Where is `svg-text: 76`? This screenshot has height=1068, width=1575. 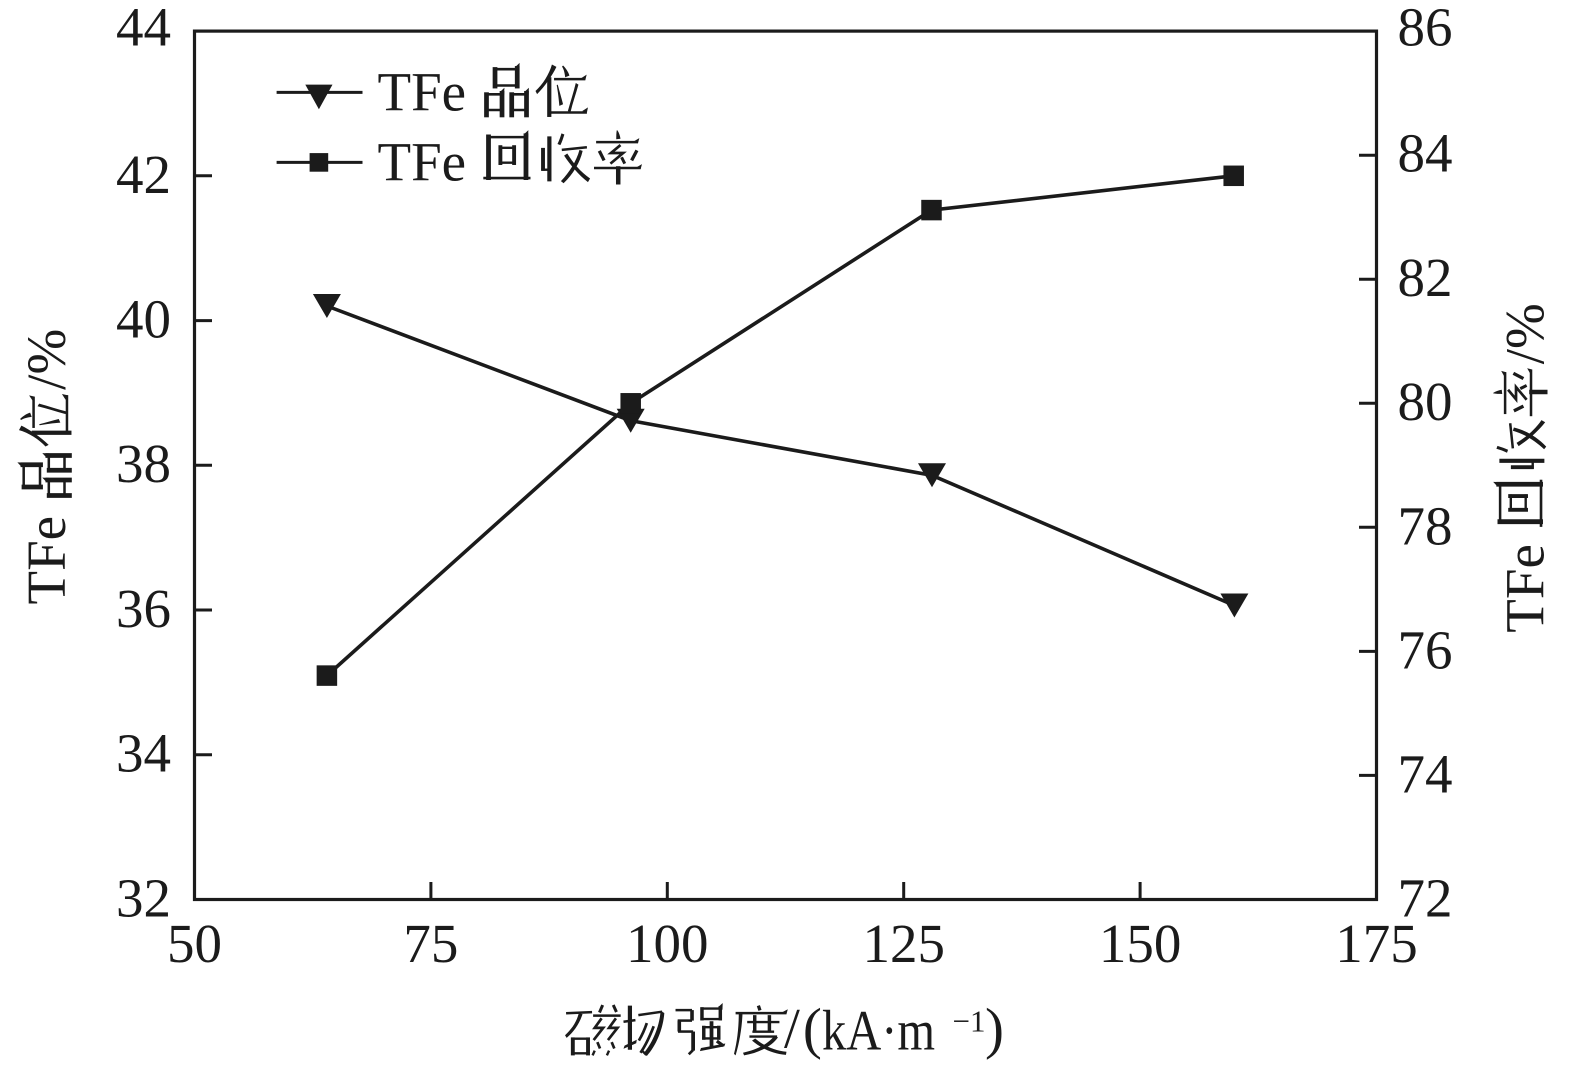
svg-text: 76 is located at coordinates (1425, 649).